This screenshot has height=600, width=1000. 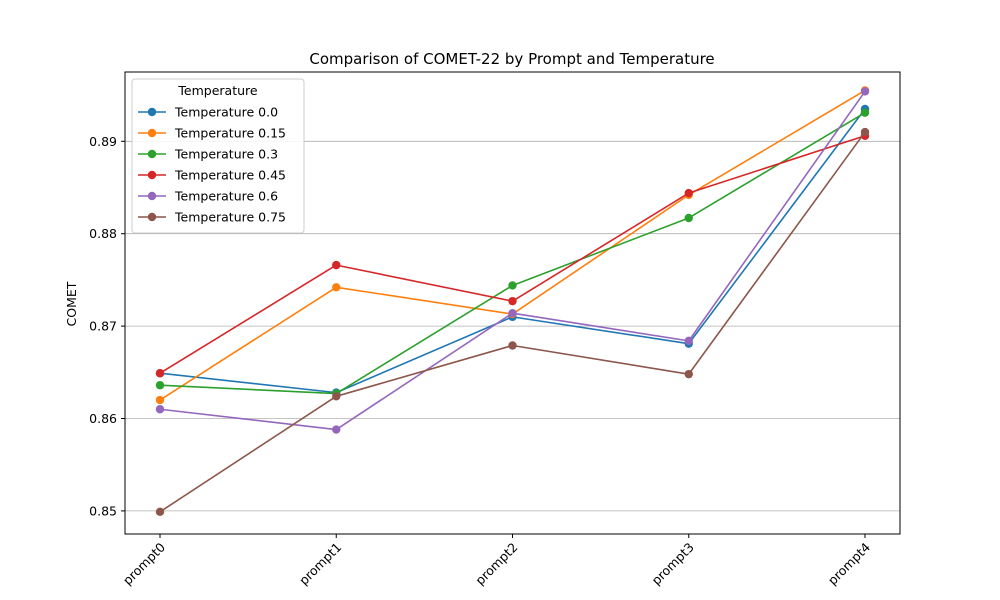 I want to click on legend-label: Temperature 0.6, so click(x=226, y=196).